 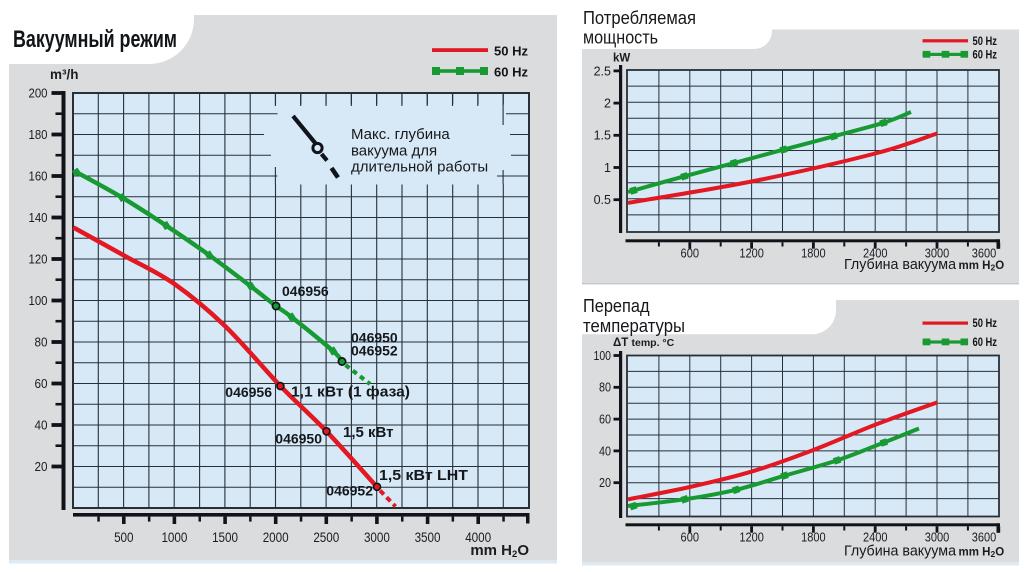 I want to click on svg-text: температуры, so click(x=634, y=326).